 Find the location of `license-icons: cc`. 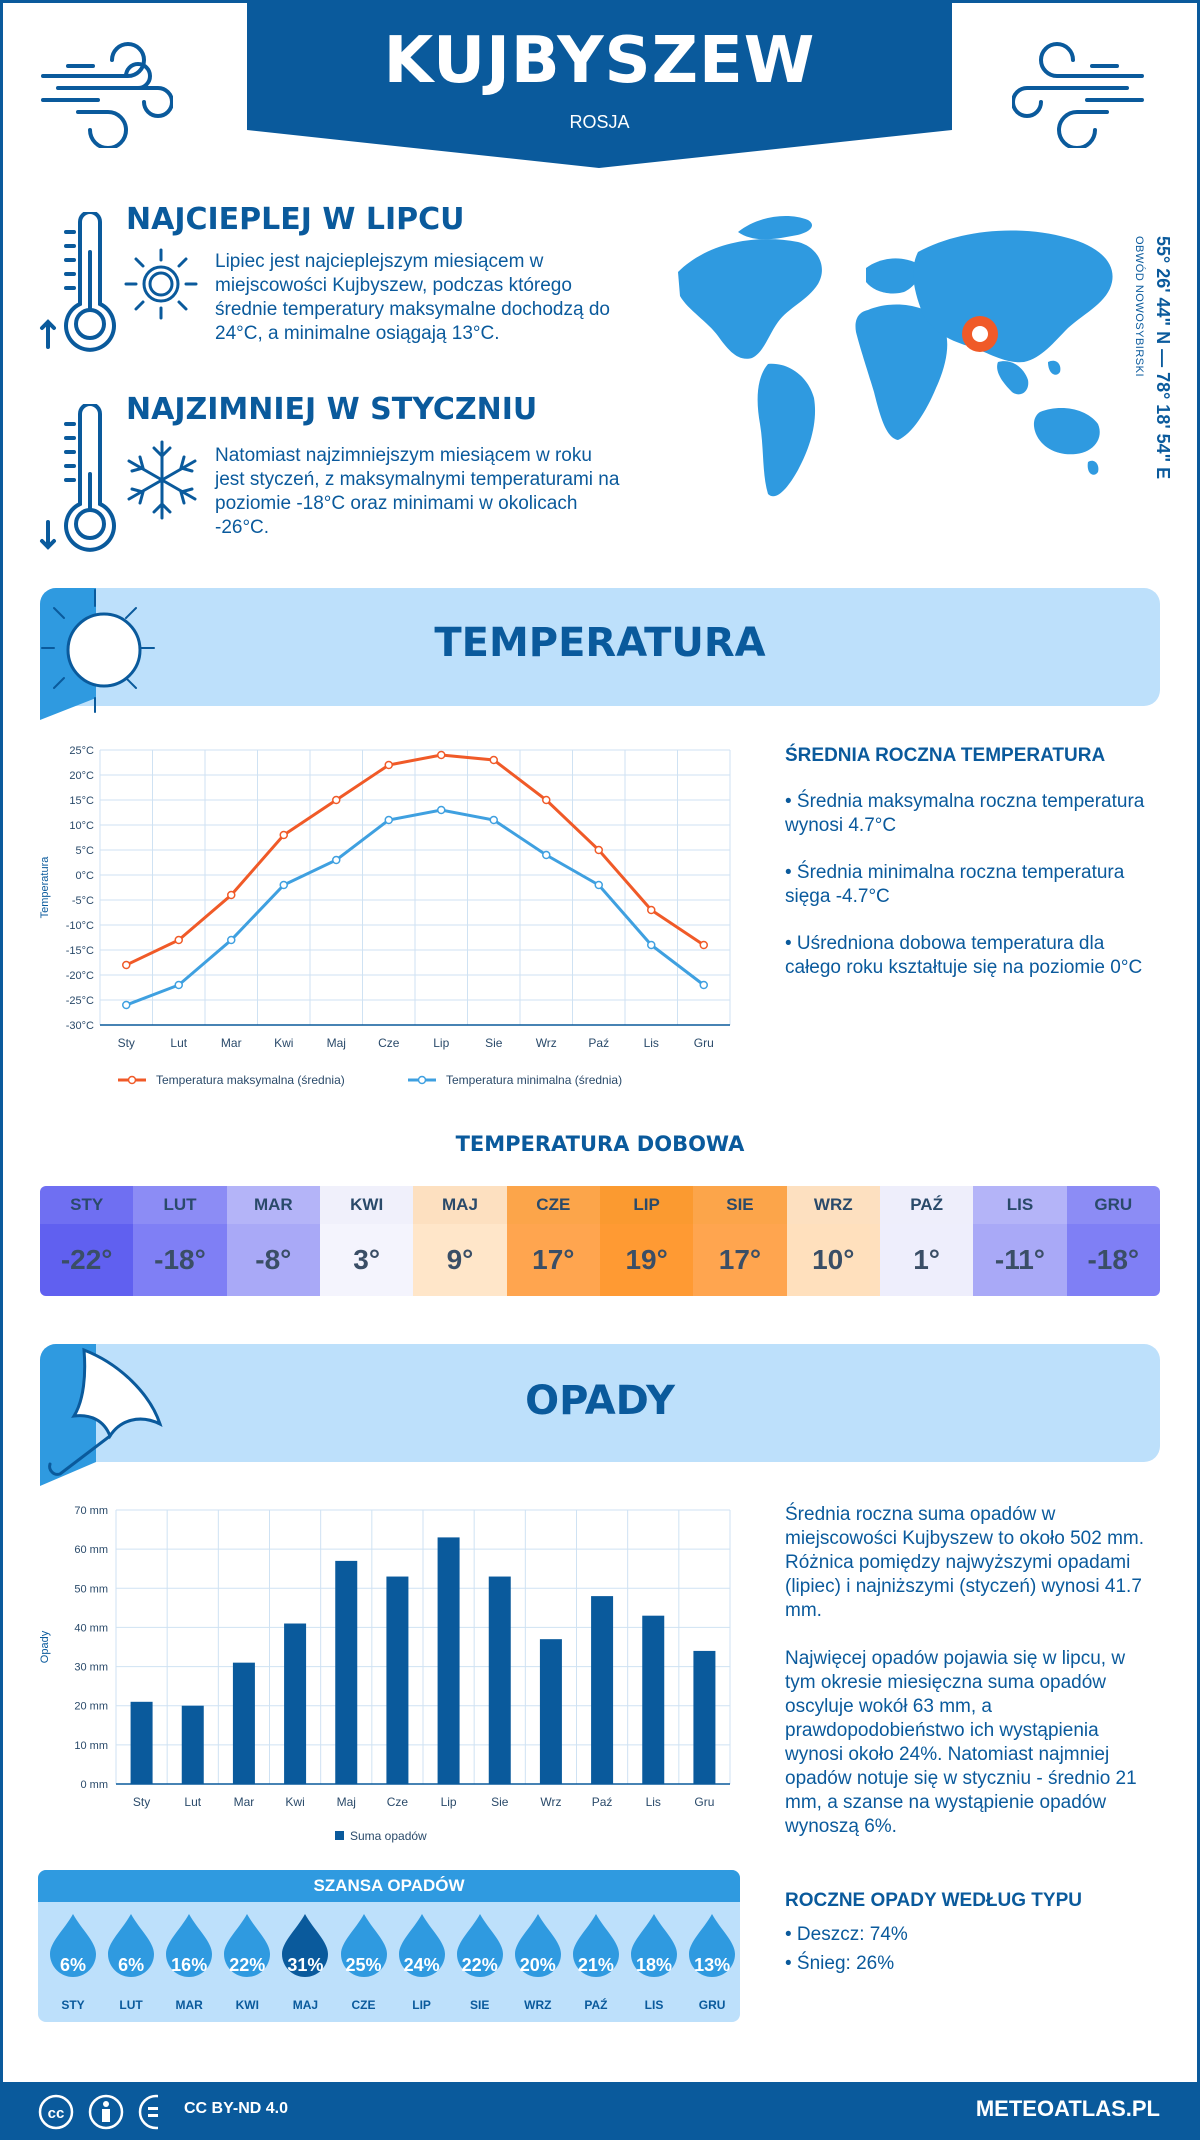

license-icons: cc is located at coordinates (98, 2112).